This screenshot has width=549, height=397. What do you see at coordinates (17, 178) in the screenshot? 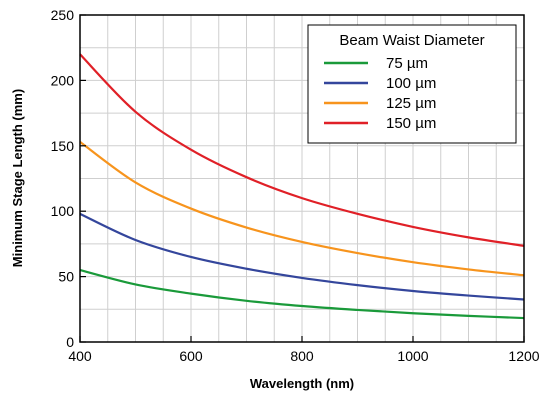
I see `y-axis-label: Minimum Stage Length (mm)` at bounding box center [17, 178].